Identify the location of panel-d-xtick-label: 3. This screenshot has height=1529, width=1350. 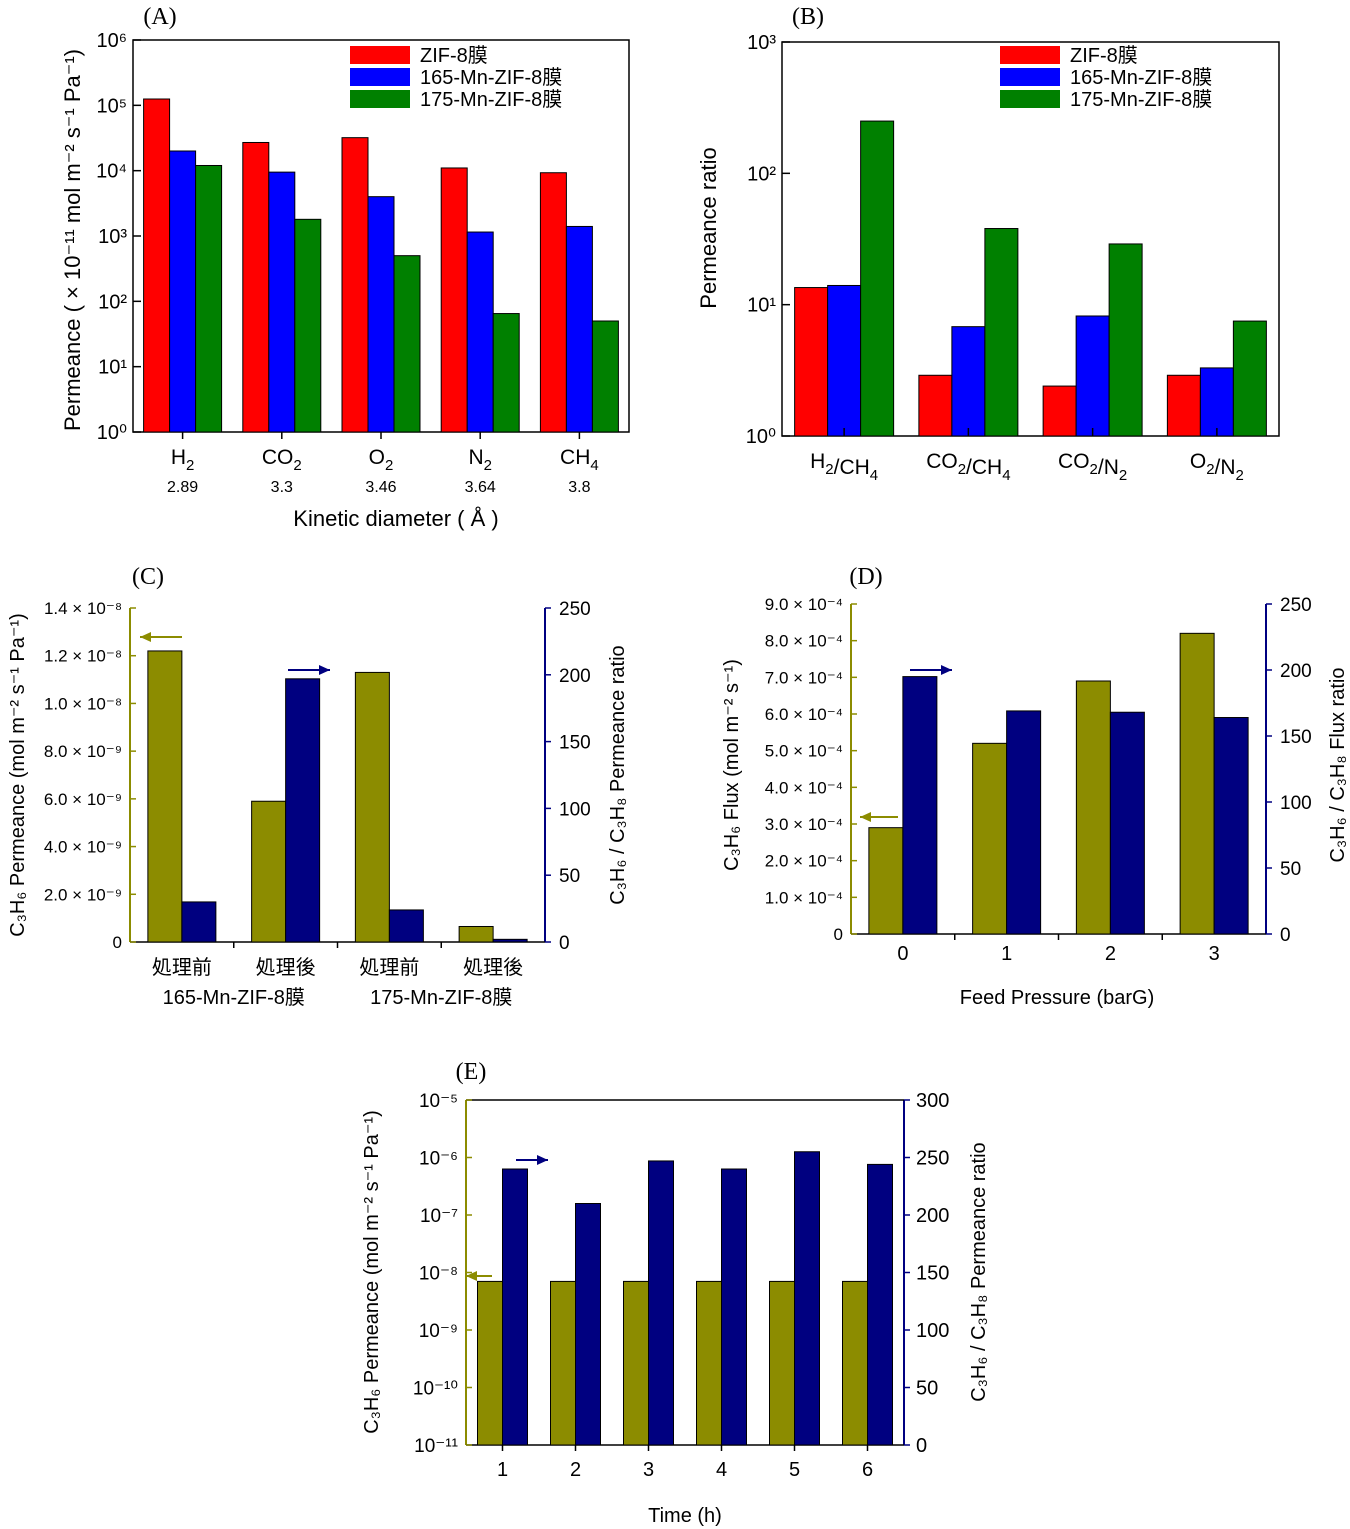
(1214, 954).